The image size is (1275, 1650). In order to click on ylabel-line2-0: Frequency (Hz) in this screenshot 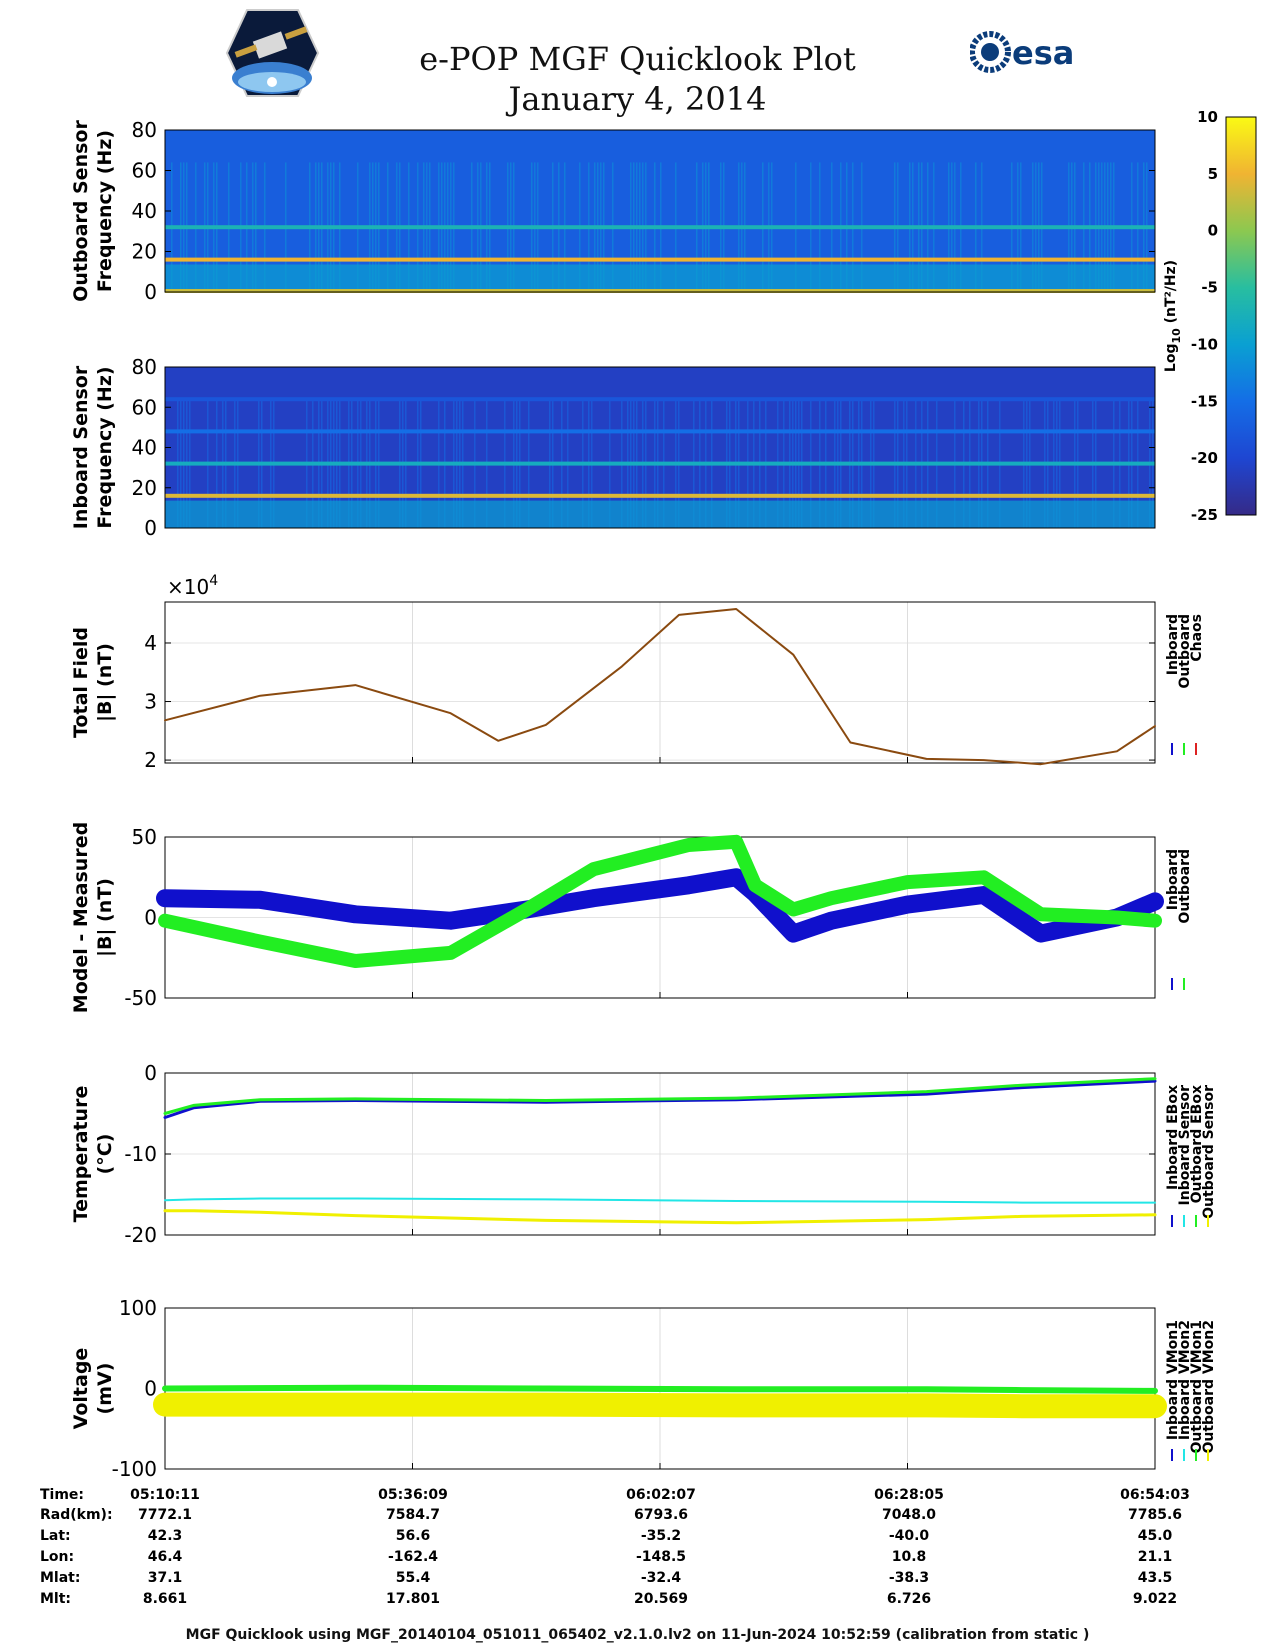, I will do `click(105, 211)`.